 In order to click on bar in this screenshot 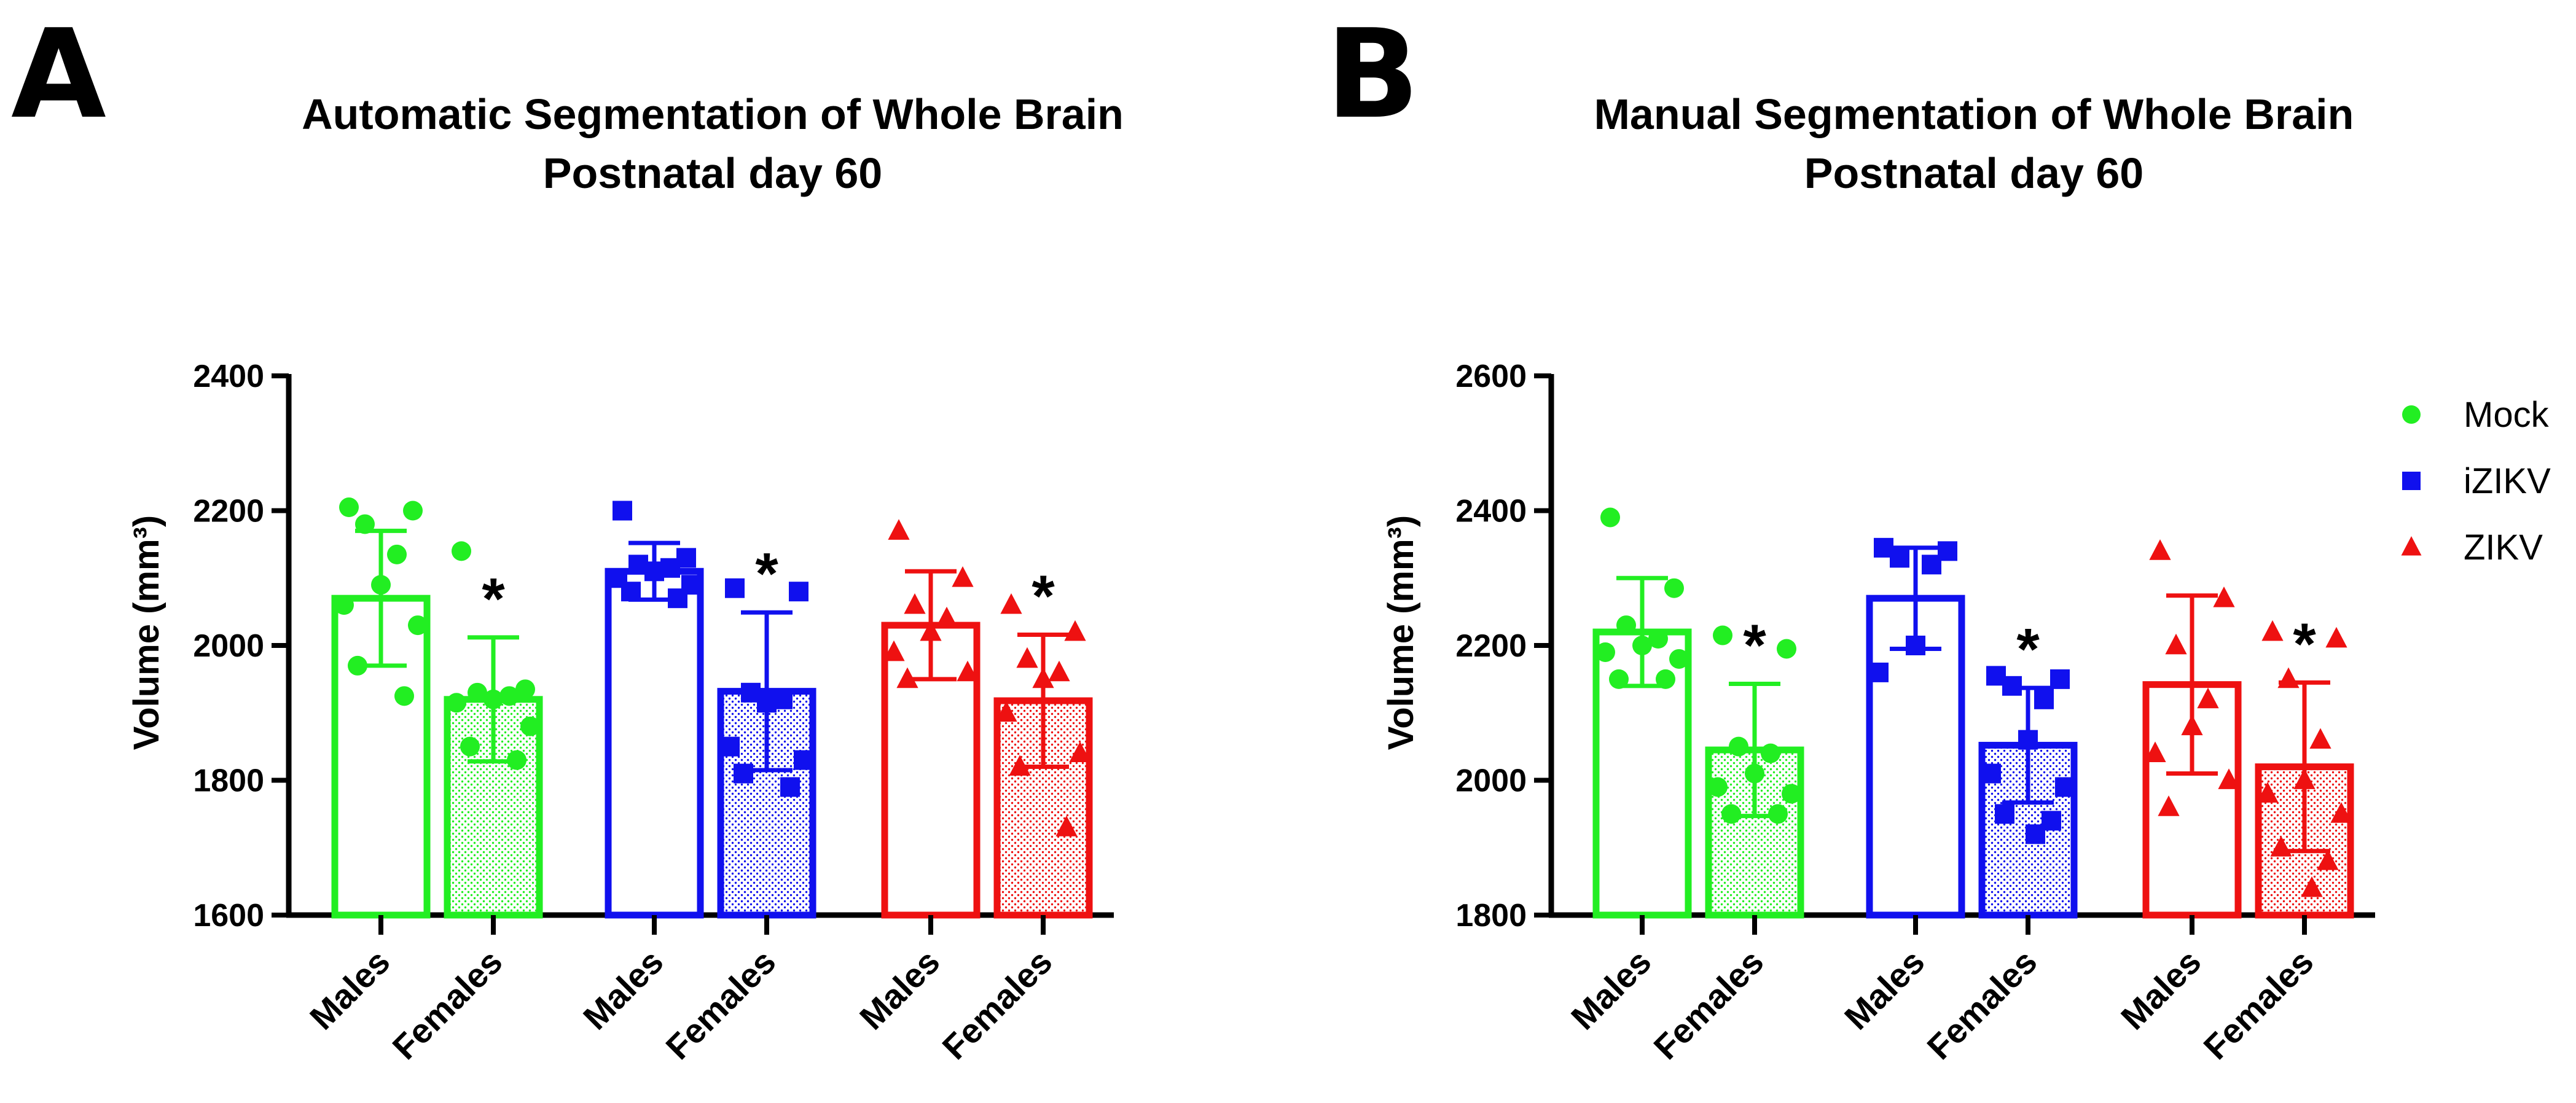, I will do `click(654, 743)`.